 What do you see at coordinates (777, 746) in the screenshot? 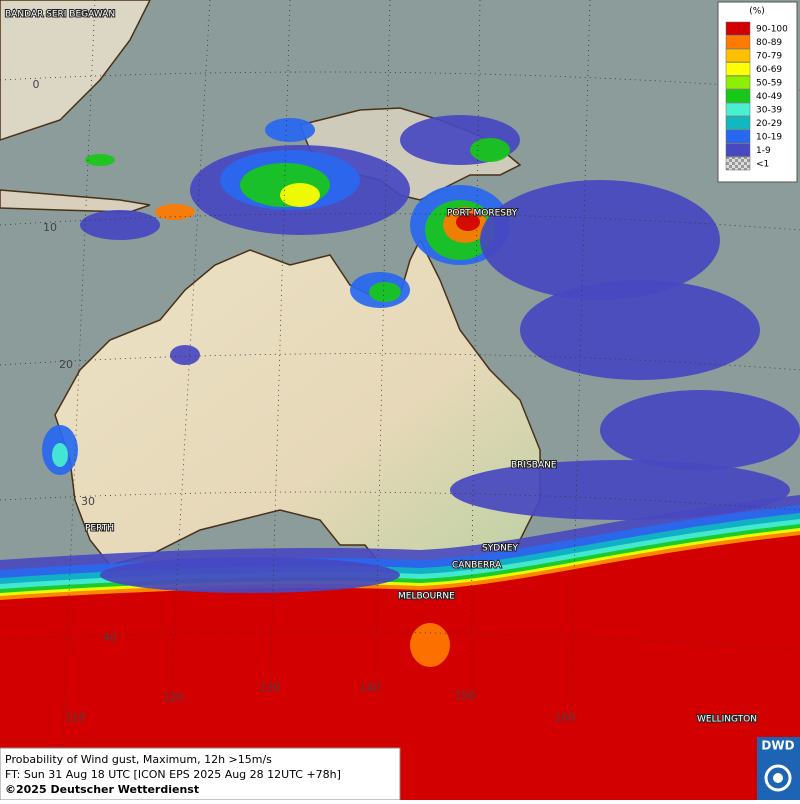
I see `logo-text: DWD` at bounding box center [777, 746].